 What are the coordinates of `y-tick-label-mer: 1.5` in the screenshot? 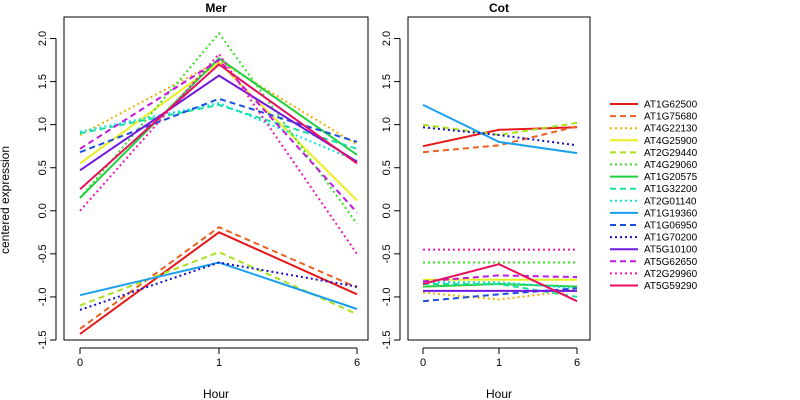 It's located at (43, 81).